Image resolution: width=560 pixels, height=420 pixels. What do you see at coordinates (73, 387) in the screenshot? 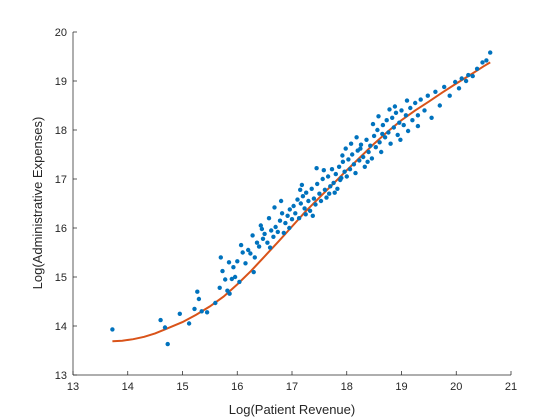
I see `x-tick-label: 13` at bounding box center [73, 387].